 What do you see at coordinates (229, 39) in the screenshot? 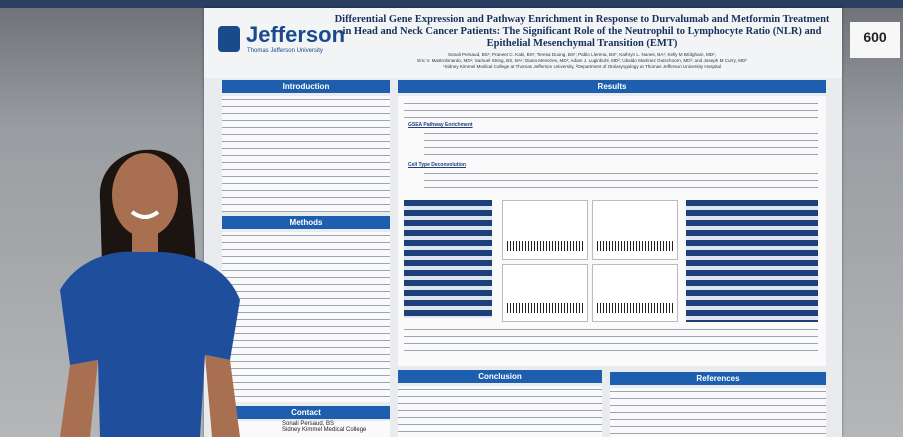
I see `logo-mark` at bounding box center [229, 39].